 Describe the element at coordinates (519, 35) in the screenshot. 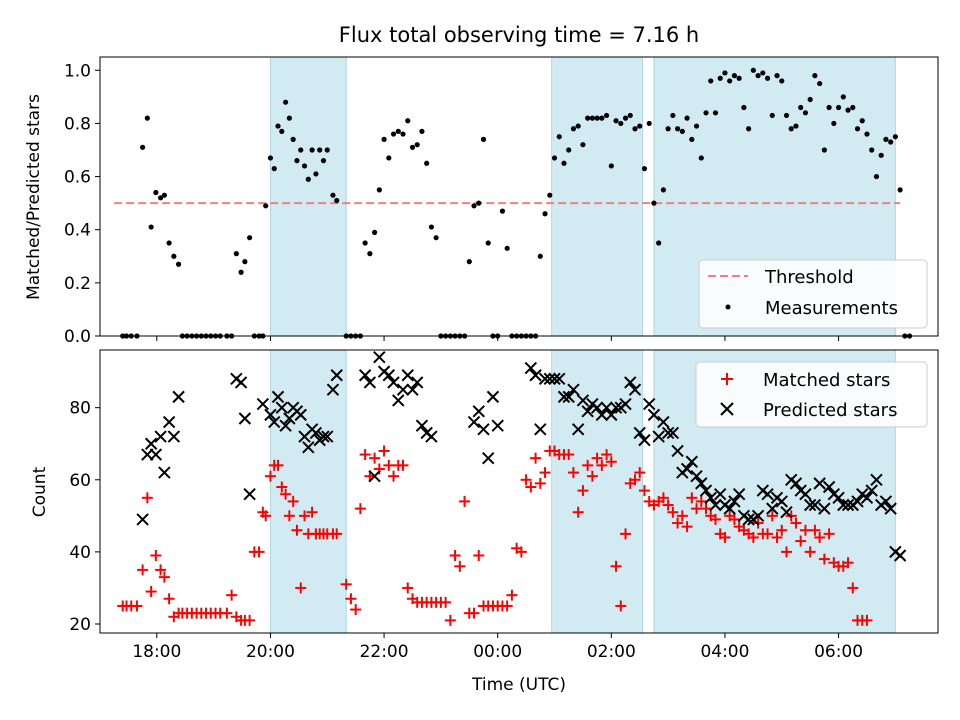

I see `chart-title: Flux total observing time = 7.16 h` at that location.